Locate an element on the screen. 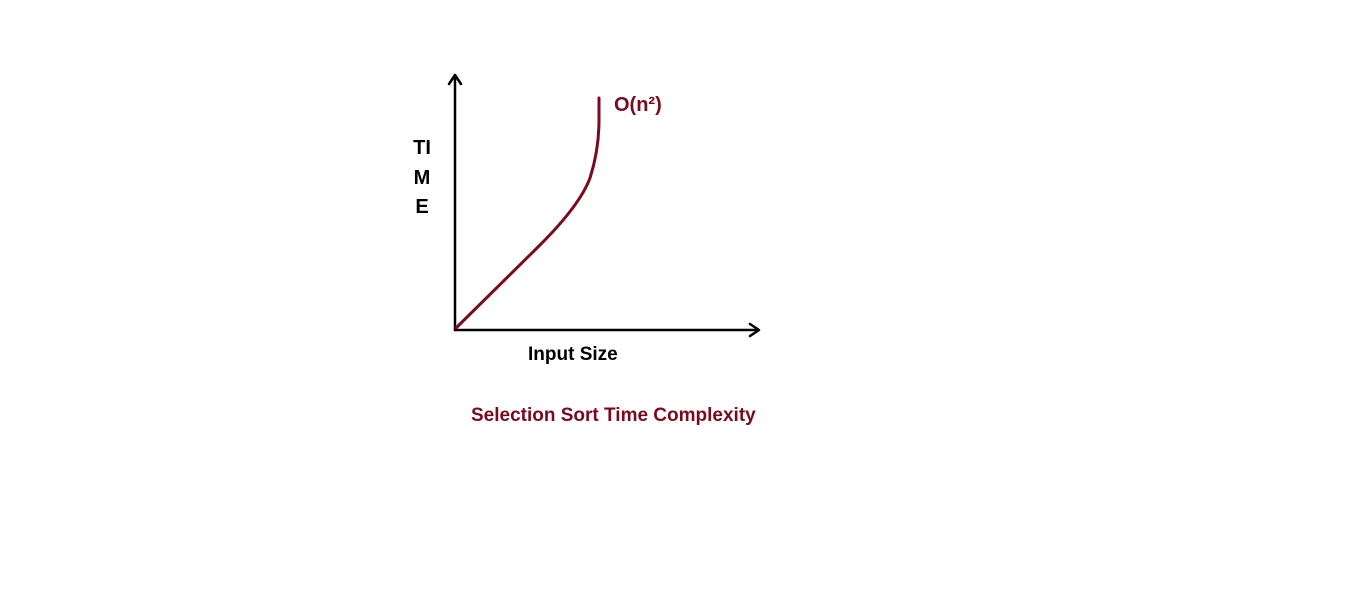 Image resolution: width=1360 pixels, height=613 pixels. diagram-caption: Selection Sort Time Complexity is located at coordinates (613, 415).